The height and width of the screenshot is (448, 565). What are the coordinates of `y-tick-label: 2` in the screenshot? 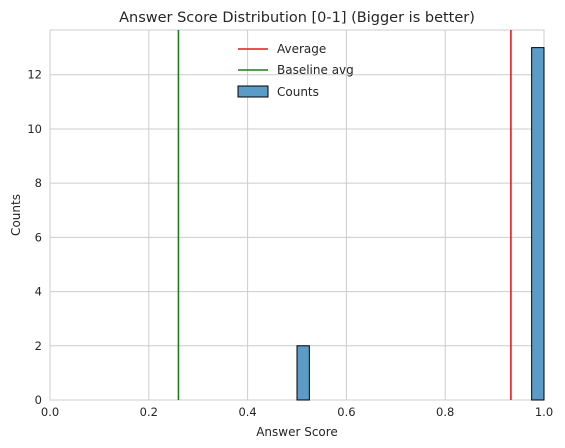 It's located at (38, 346).